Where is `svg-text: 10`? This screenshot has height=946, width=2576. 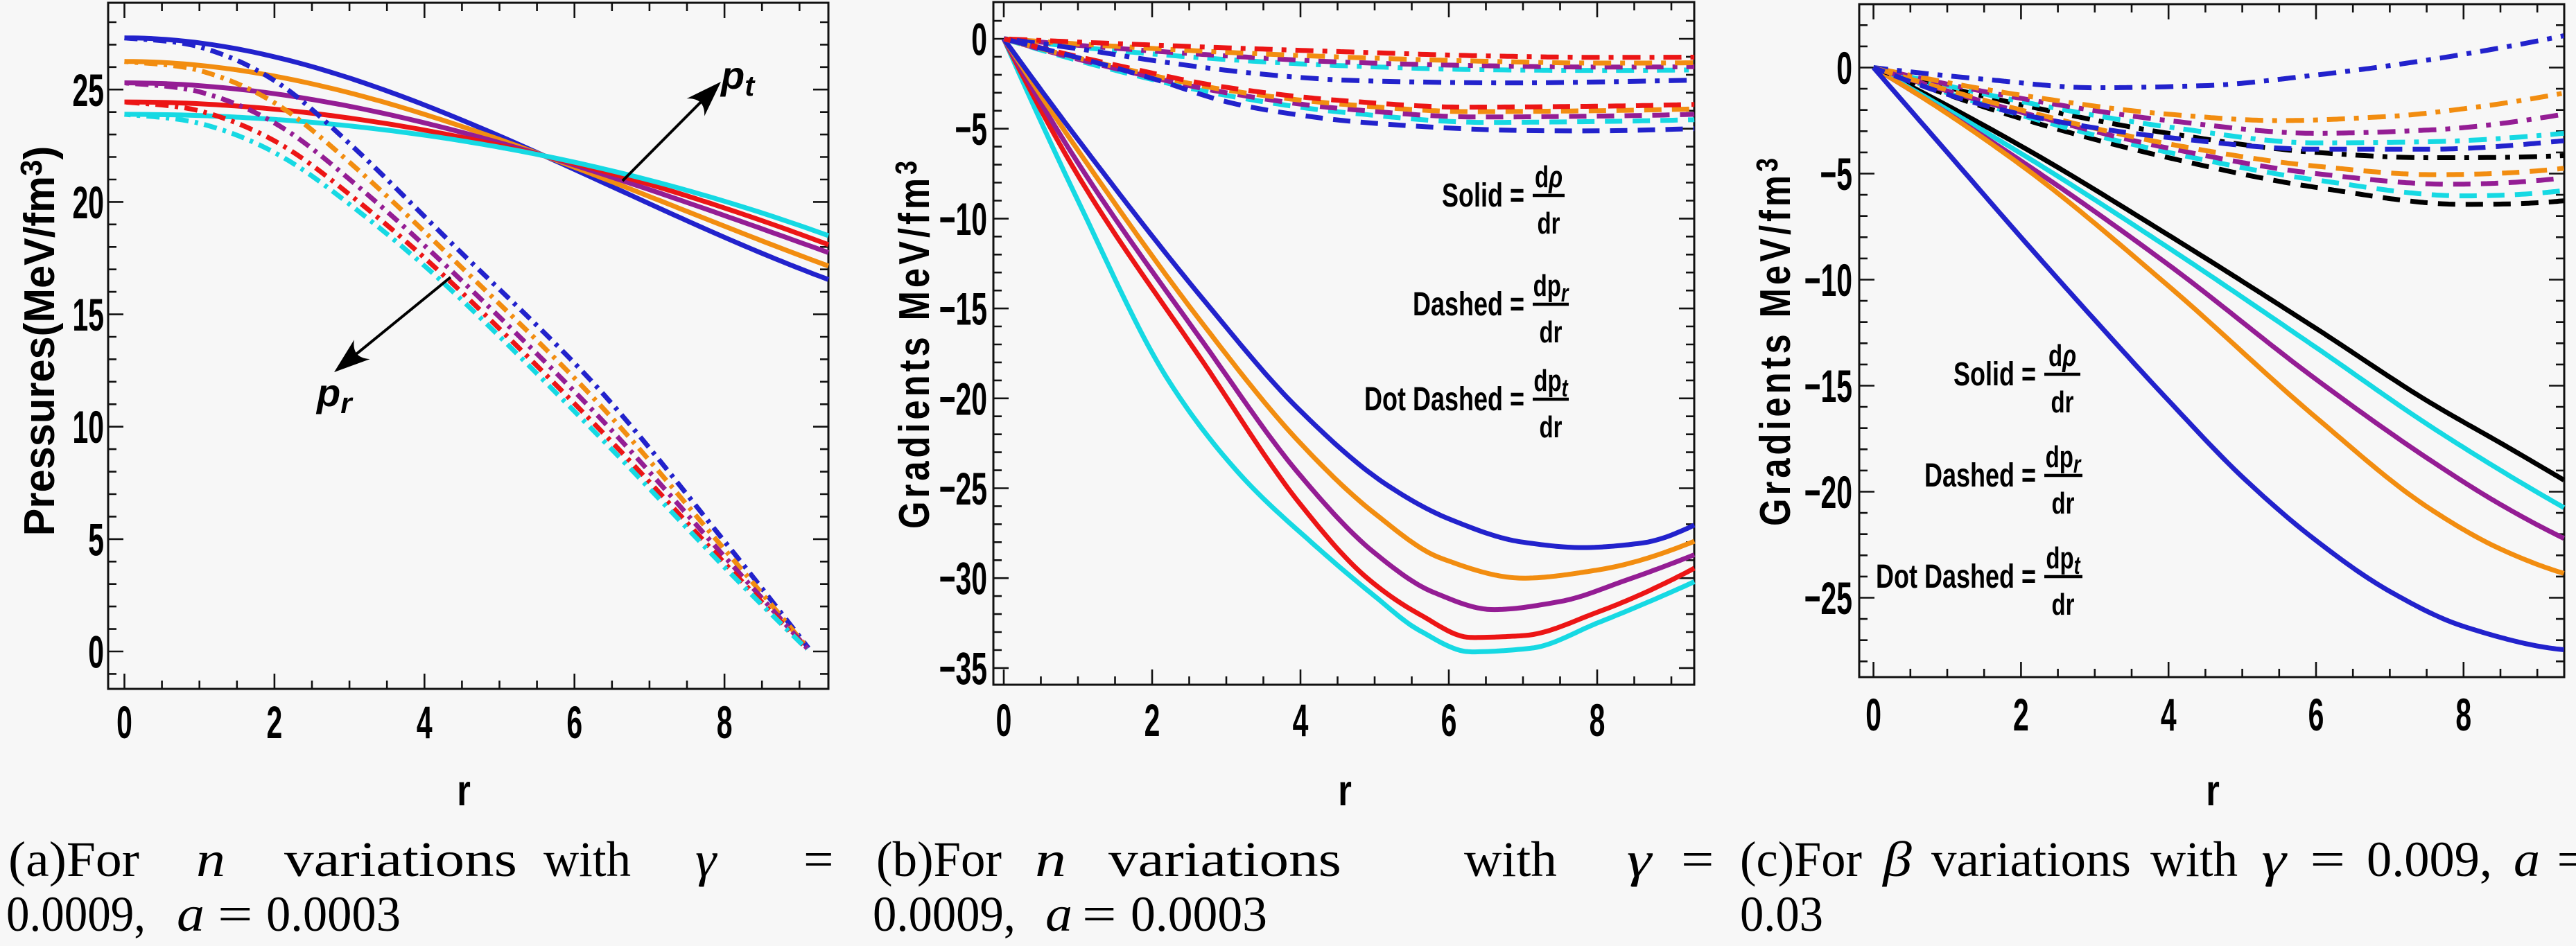
svg-text: 10 is located at coordinates (88, 427).